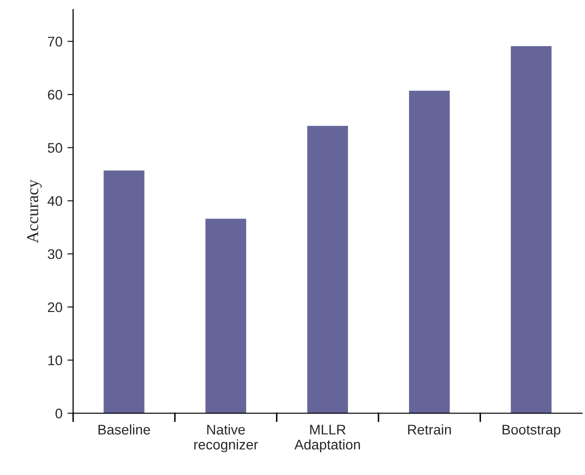 The image size is (585, 475). What do you see at coordinates (59, 413) in the screenshot?
I see `y-tick-label: 0` at bounding box center [59, 413].